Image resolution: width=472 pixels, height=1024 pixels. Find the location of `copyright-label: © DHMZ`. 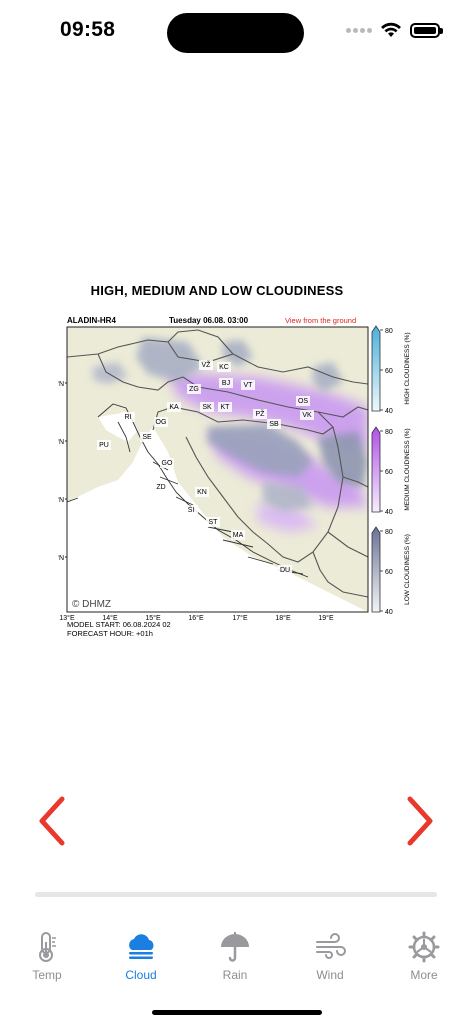

copyright-label: © DHMZ is located at coordinates (91, 604).